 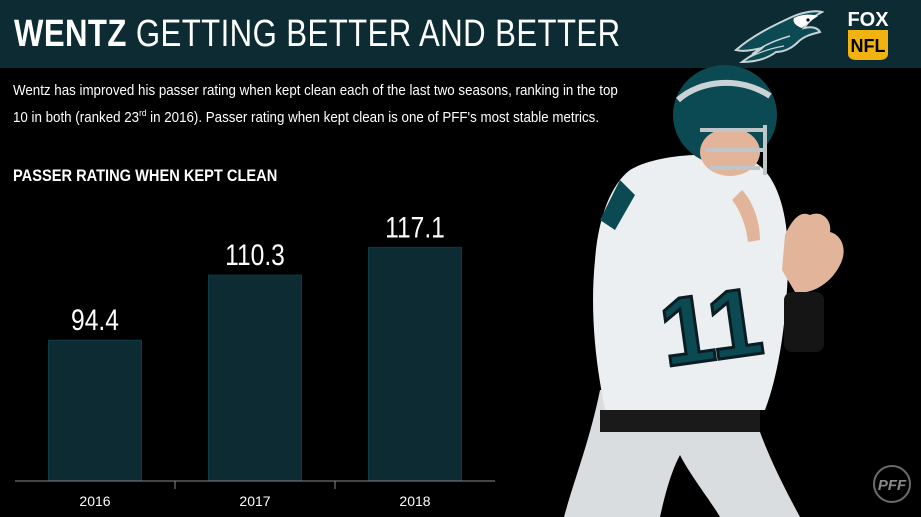 What do you see at coordinates (254, 501) in the screenshot?
I see `x-tick-label-2017: 2017` at bounding box center [254, 501].